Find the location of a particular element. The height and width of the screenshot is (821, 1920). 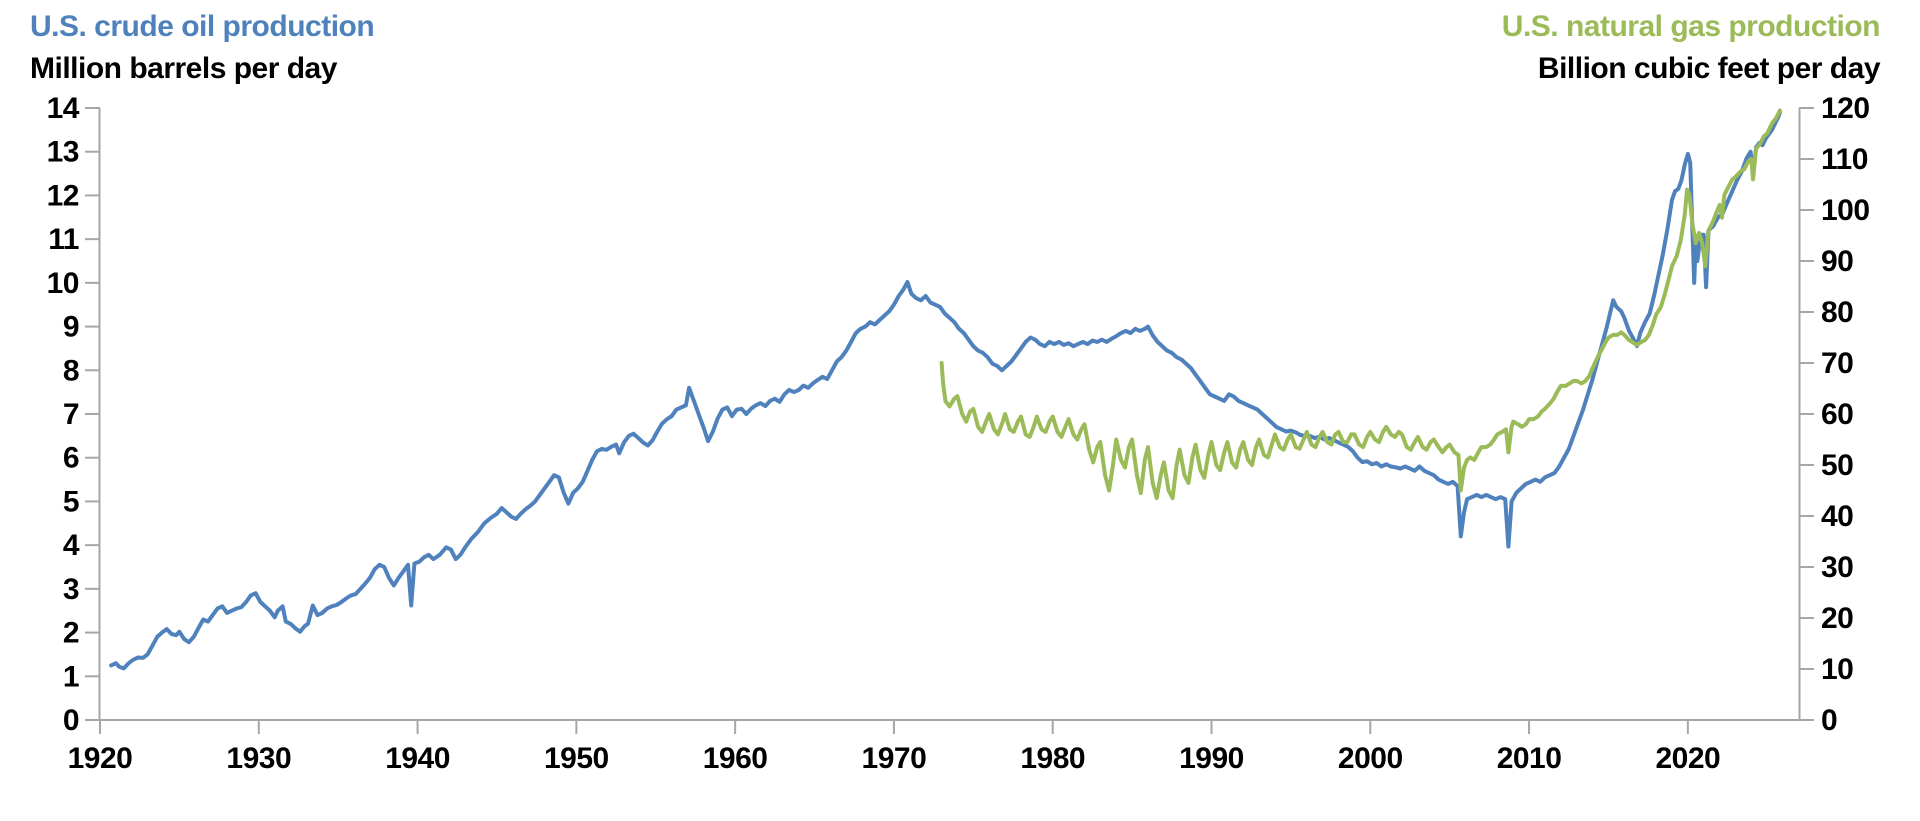

y-right-tick-label: 50 is located at coordinates (1837, 465).